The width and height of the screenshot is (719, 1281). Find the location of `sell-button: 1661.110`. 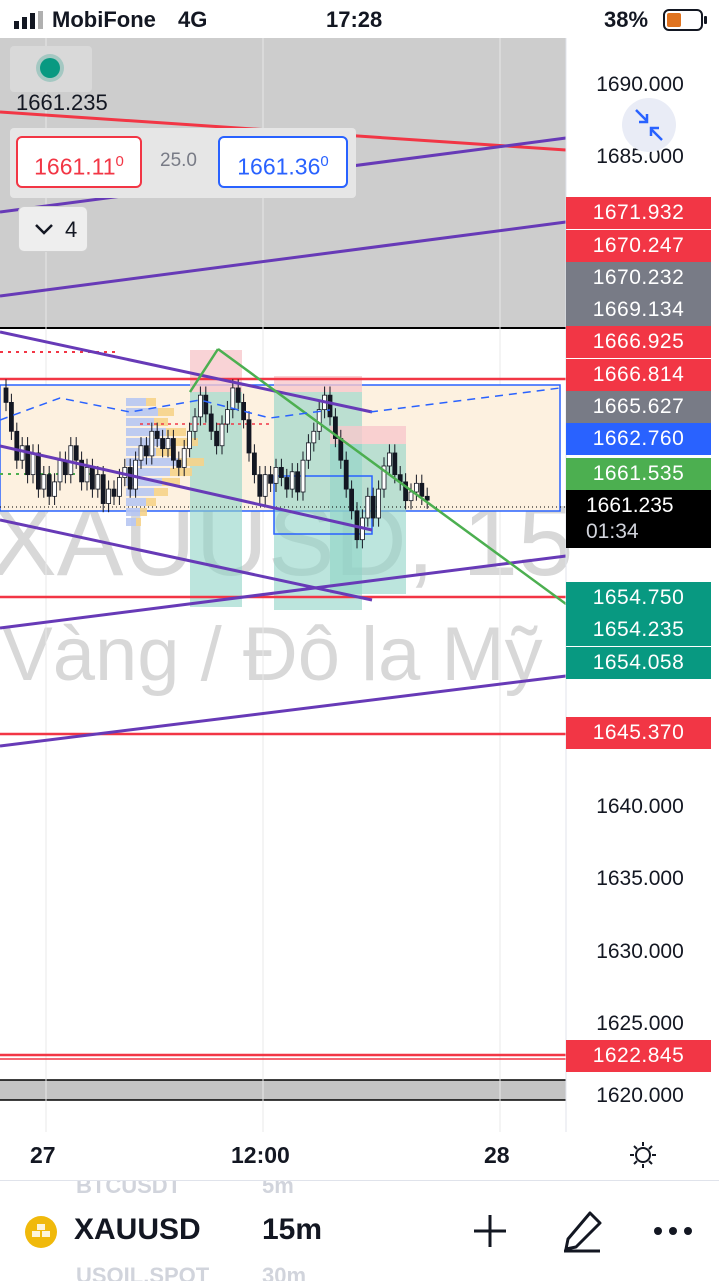

sell-button: 1661.110 is located at coordinates (79, 162).